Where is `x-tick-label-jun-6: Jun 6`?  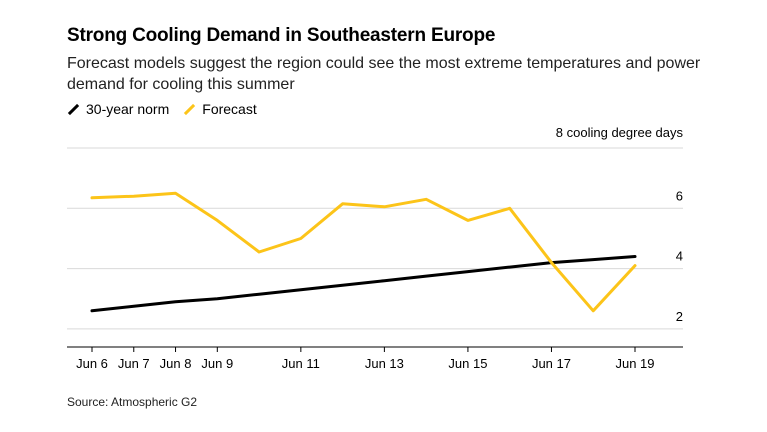 x-tick-label-jun-6: Jun 6 is located at coordinates (92, 363).